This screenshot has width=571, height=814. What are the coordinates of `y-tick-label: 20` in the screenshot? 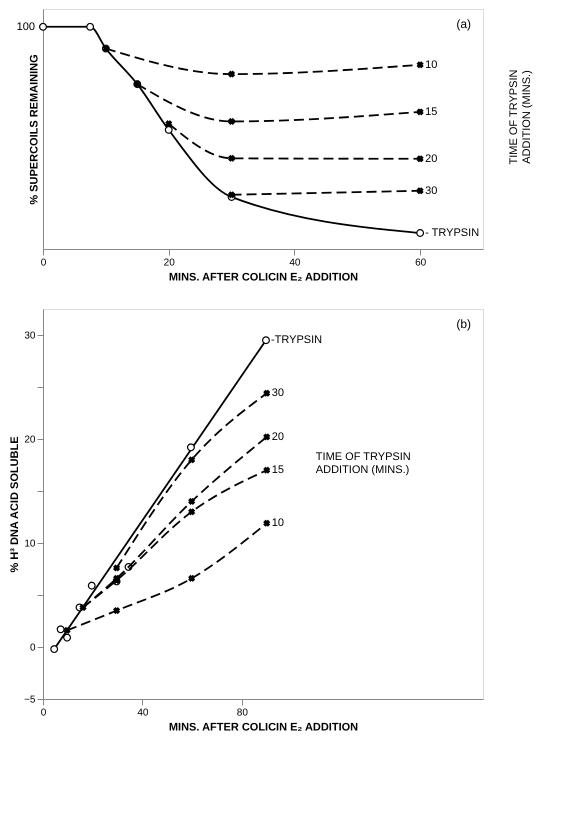 It's located at (30, 440).